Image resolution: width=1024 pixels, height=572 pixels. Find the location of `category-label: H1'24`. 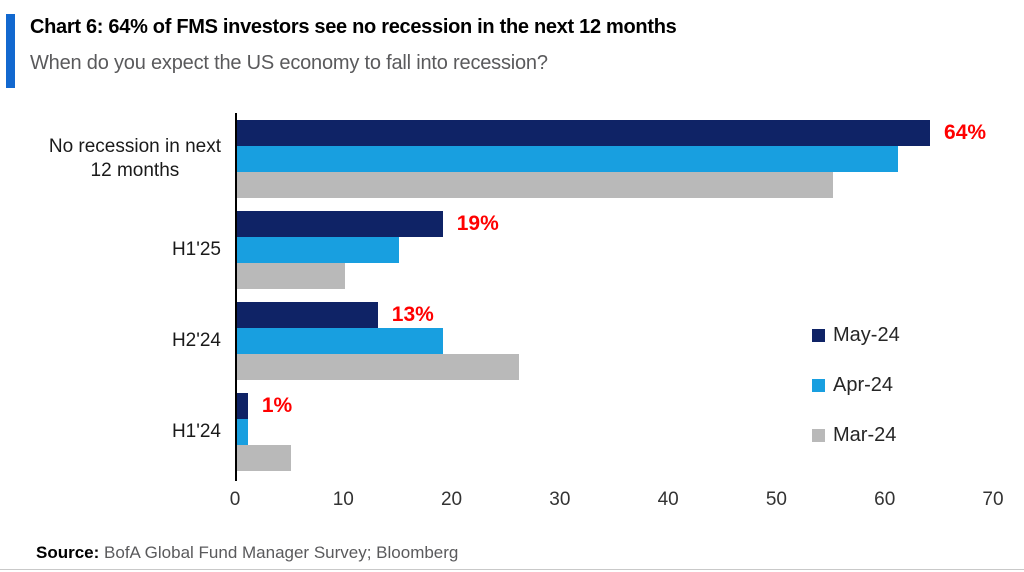

category-label: H1'24 is located at coordinates (196, 432).